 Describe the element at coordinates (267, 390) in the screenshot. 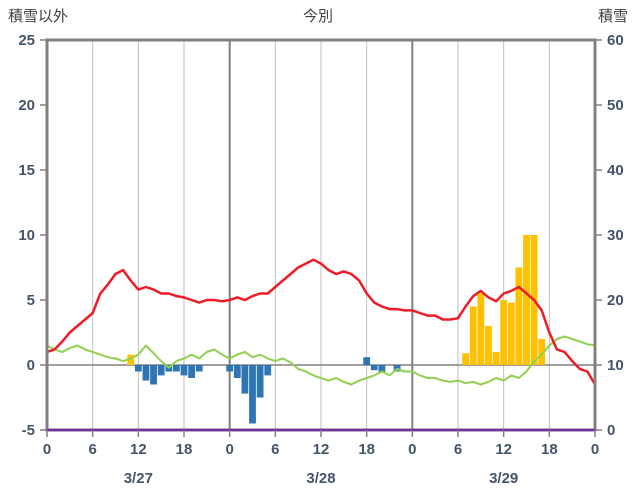

I see `precipitation-bars` at that location.